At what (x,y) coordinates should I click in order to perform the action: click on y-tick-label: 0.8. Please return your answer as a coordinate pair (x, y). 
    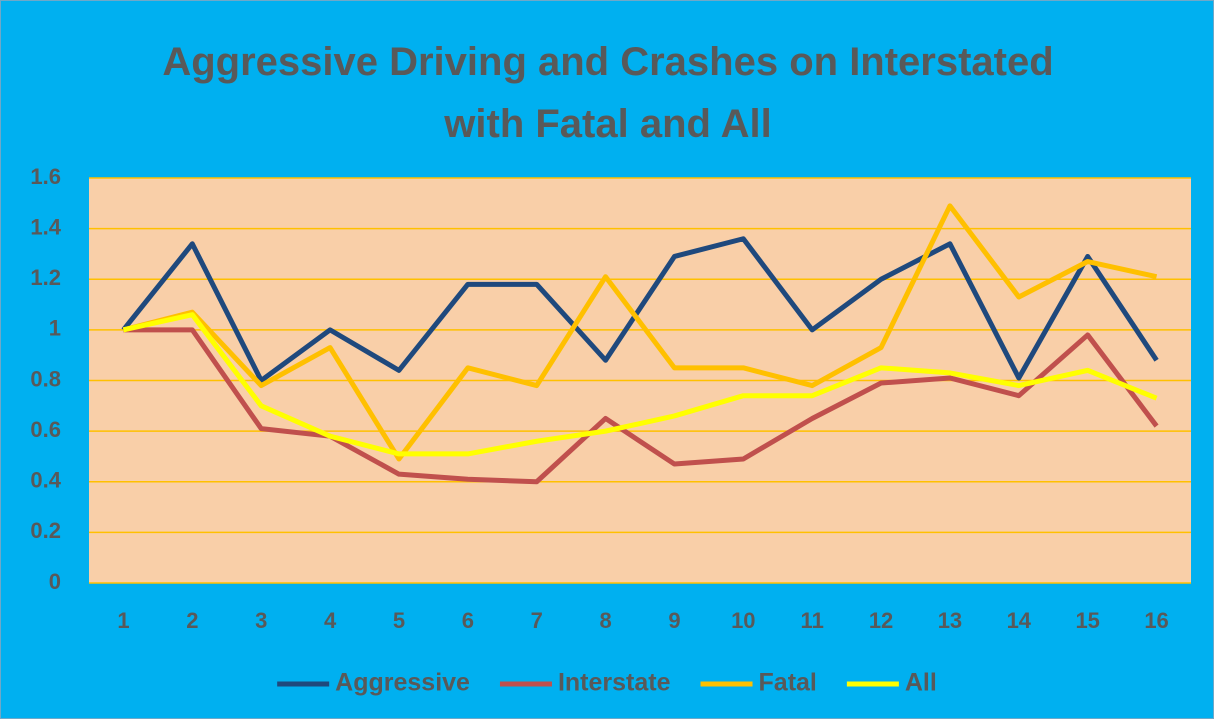
    Looking at the image, I should click on (45, 378).